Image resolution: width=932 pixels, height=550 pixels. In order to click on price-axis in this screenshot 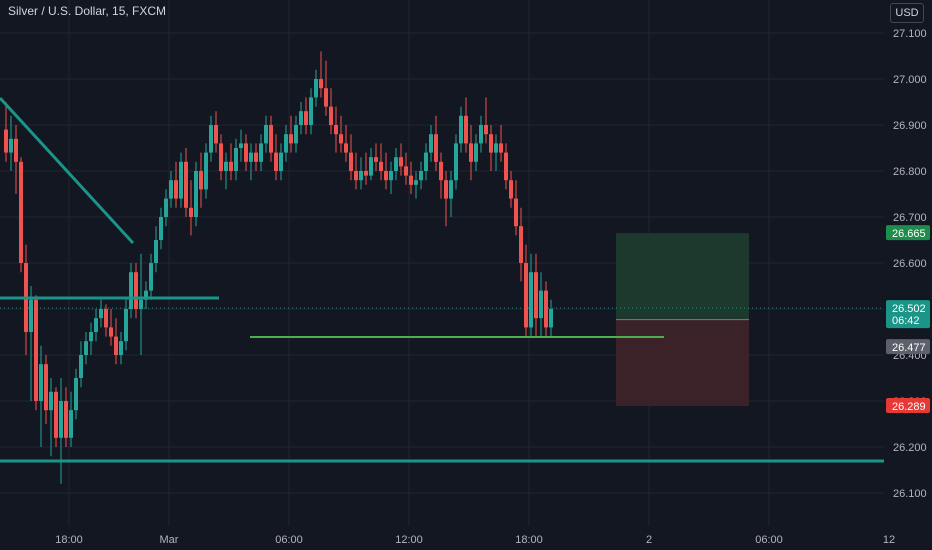, I will do `click(908, 275)`.